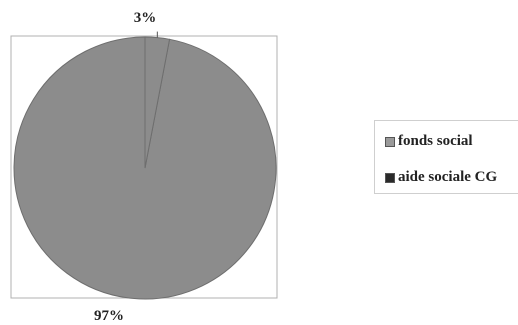 Image resolution: width=518 pixels, height=325 pixels. What do you see at coordinates (448, 177) in the screenshot?
I see `legend-label-aide-sociale-cg: aide sociale CG` at bounding box center [448, 177].